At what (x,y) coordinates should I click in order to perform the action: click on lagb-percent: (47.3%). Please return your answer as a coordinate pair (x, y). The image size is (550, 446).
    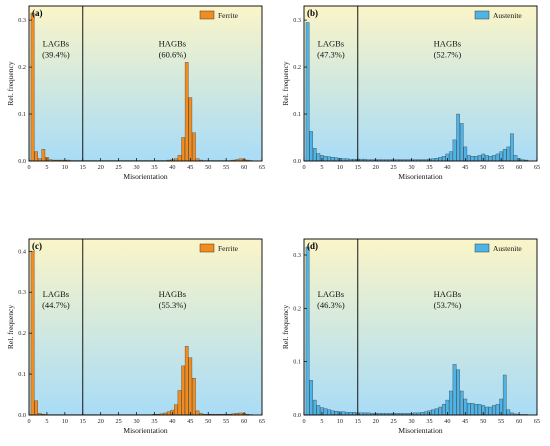
    Looking at the image, I should click on (331, 54).